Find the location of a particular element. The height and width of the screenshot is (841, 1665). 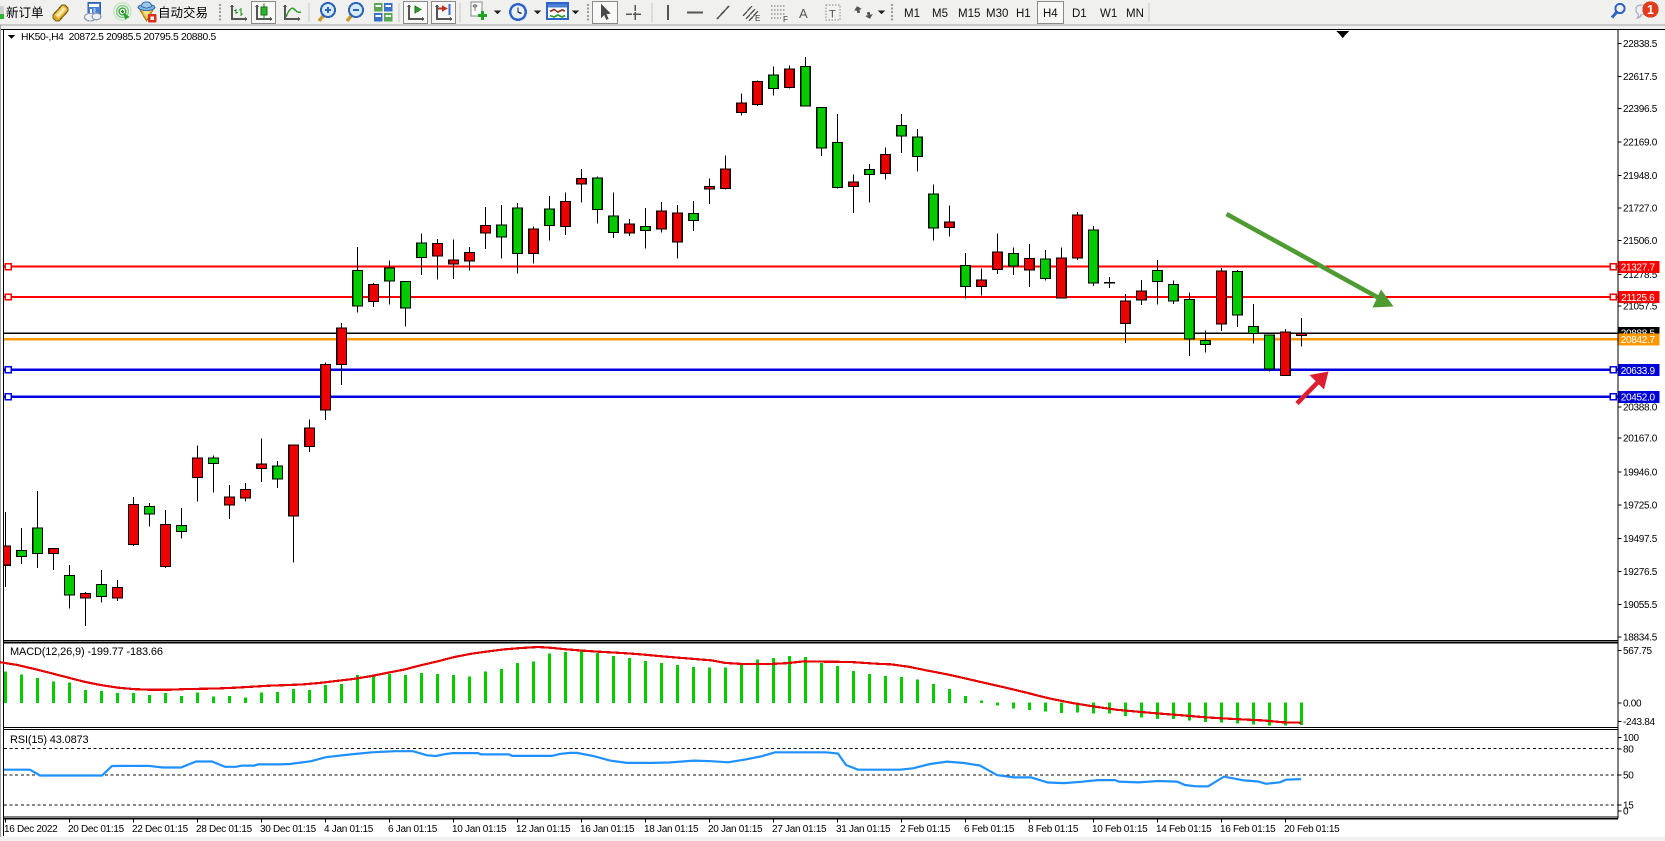

svg-text: 21057.5 is located at coordinates (1640, 307).